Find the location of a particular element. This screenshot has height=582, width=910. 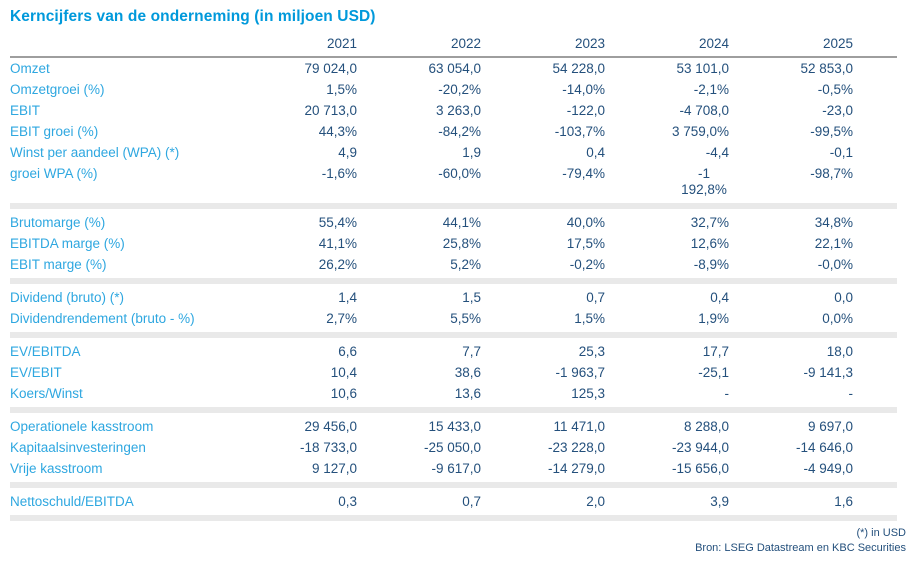

cell-value-text: 10,4 is located at coordinates (343, 372).